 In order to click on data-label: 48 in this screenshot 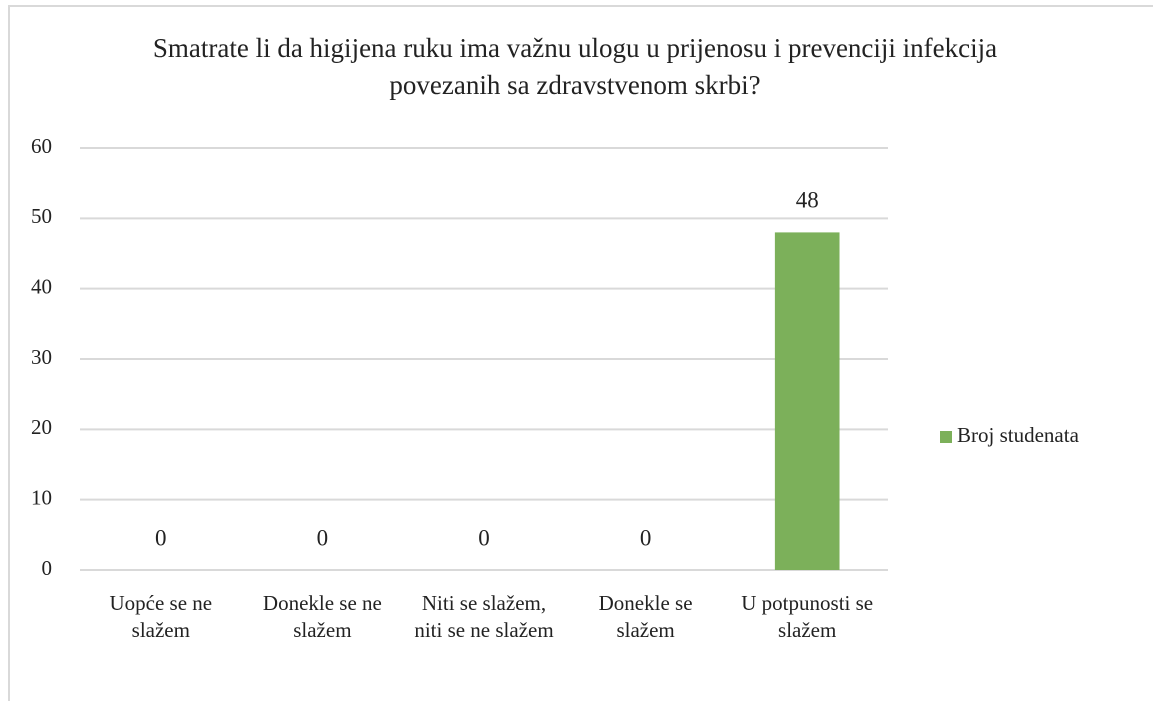, I will do `click(807, 200)`.